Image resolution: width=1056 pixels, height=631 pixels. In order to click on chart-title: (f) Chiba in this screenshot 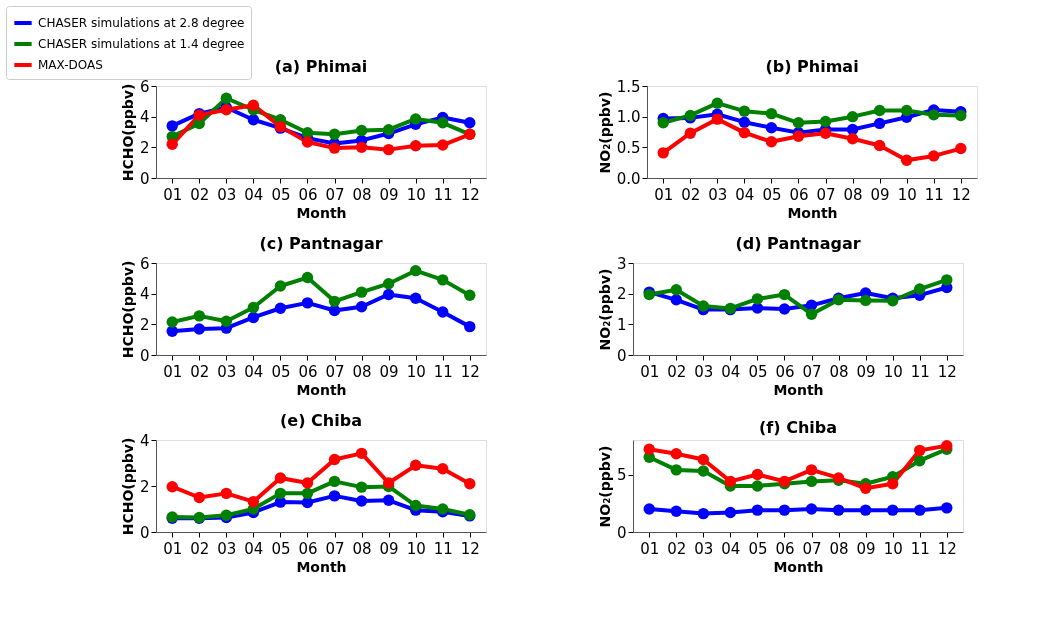, I will do `click(798, 427)`.